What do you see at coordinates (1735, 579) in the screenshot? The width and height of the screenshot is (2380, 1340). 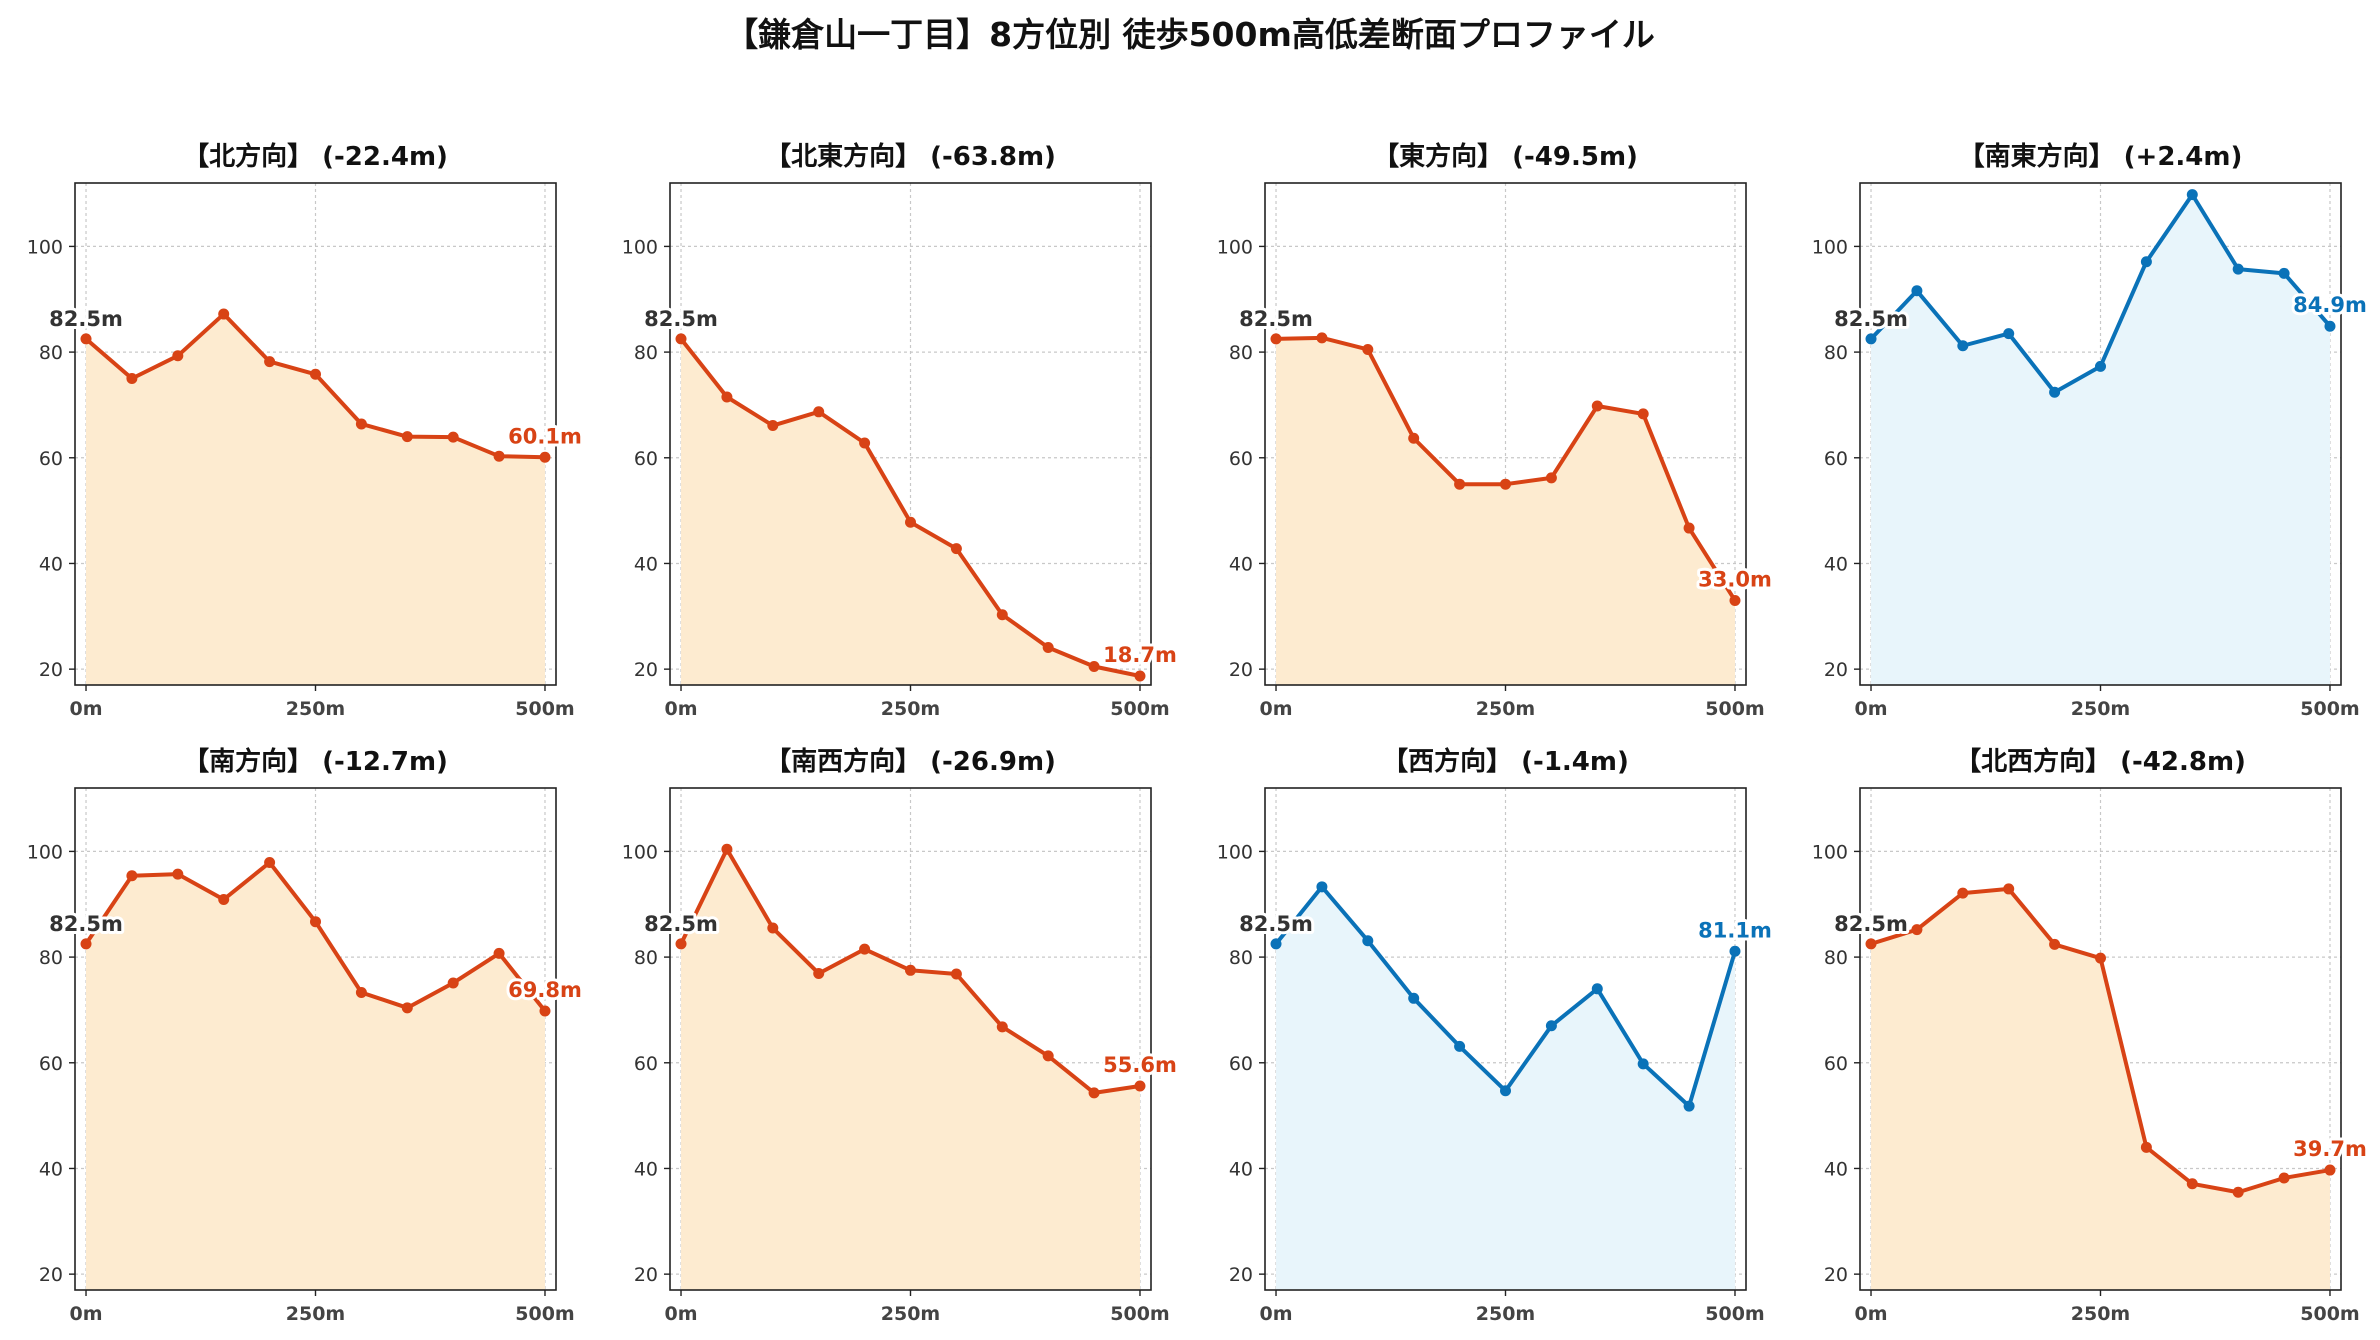 I see `end-label: 33.0m` at bounding box center [1735, 579].